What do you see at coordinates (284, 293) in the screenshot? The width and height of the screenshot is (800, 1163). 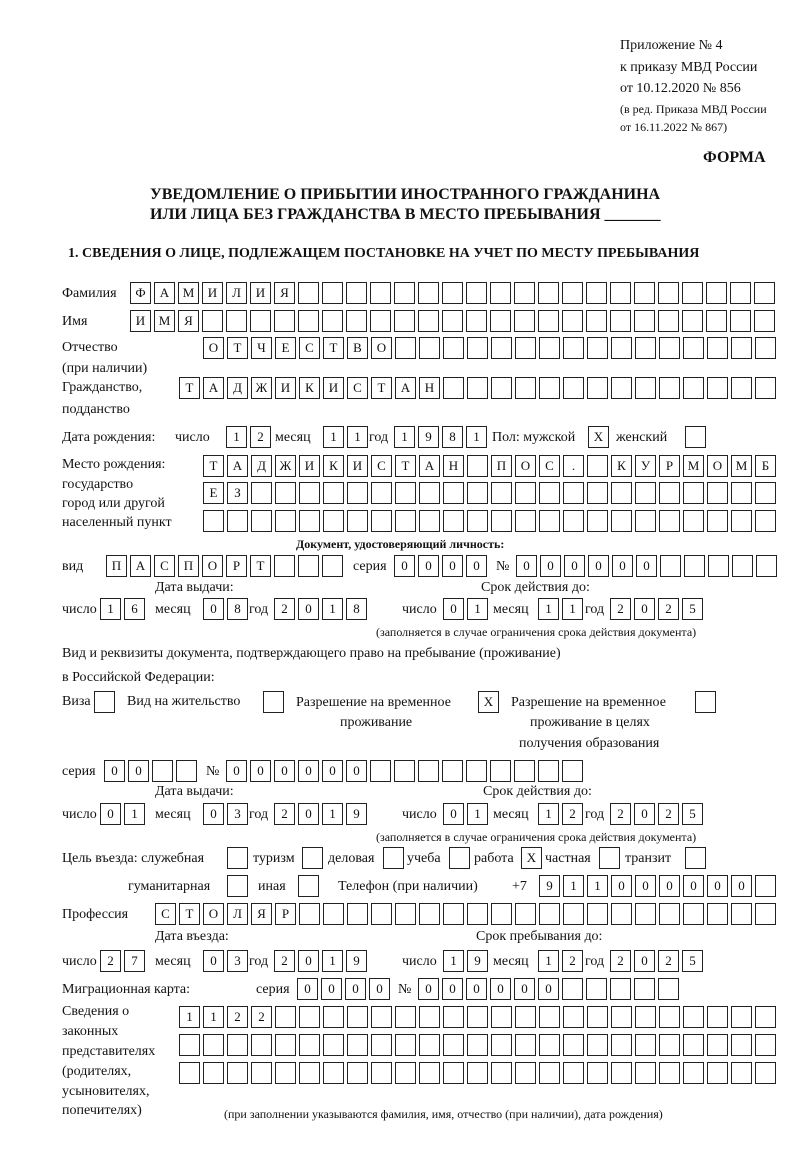 I see `character-cell: Я` at bounding box center [284, 293].